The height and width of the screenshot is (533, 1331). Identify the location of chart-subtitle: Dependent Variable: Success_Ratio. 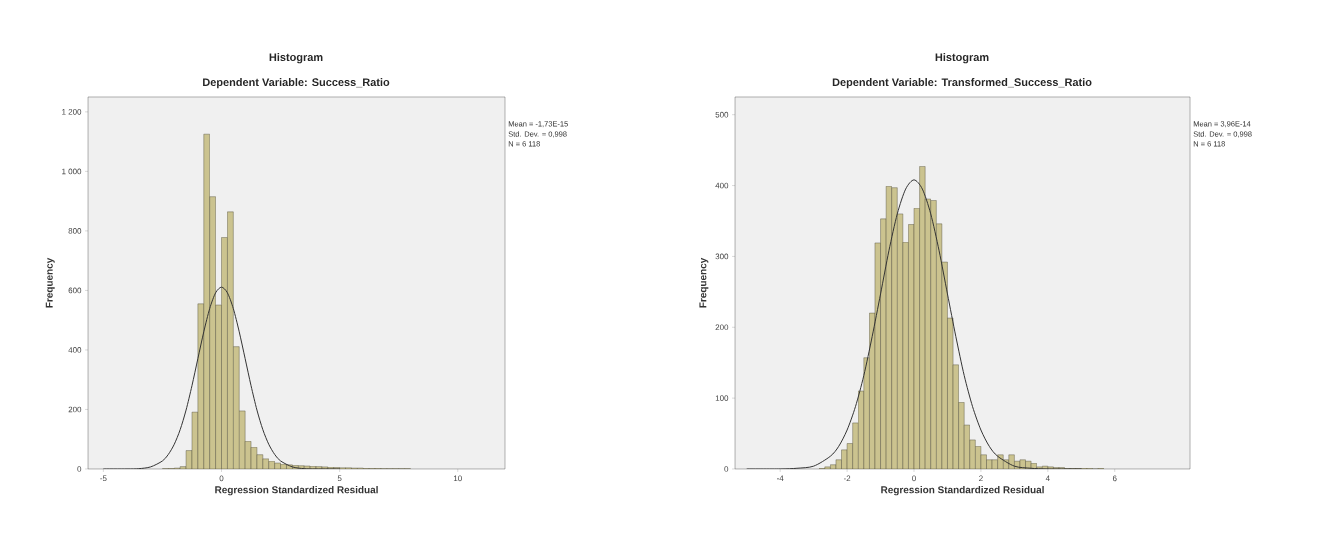
(296, 83).